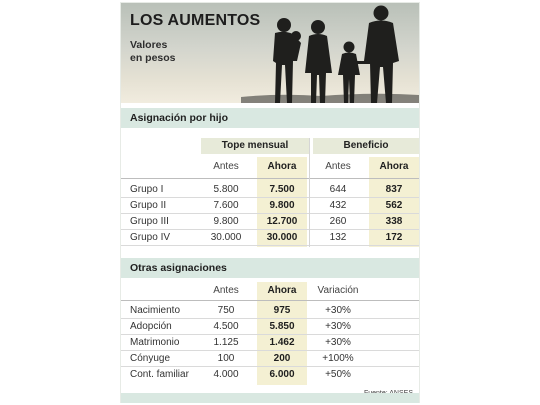 This screenshot has height=405, width=540. I want to click on cell-value: 12.700, so click(282, 221).